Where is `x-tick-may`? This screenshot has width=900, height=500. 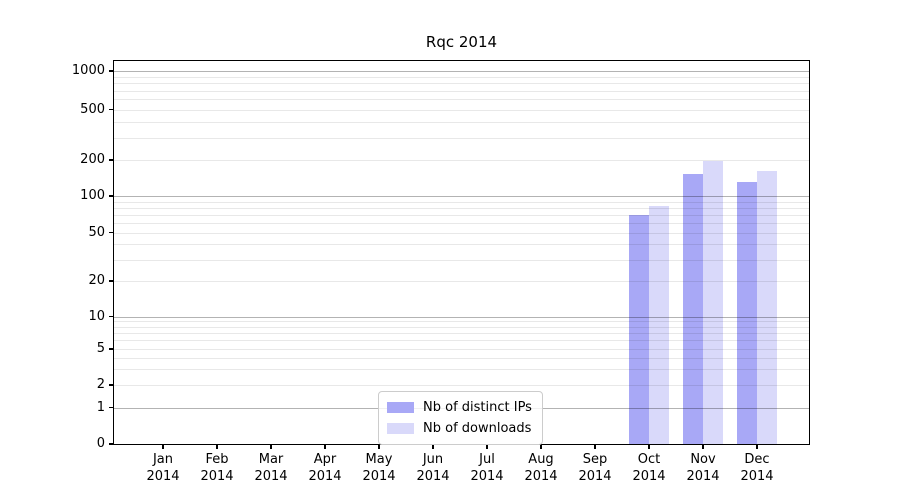 x-tick-may is located at coordinates (379, 446).